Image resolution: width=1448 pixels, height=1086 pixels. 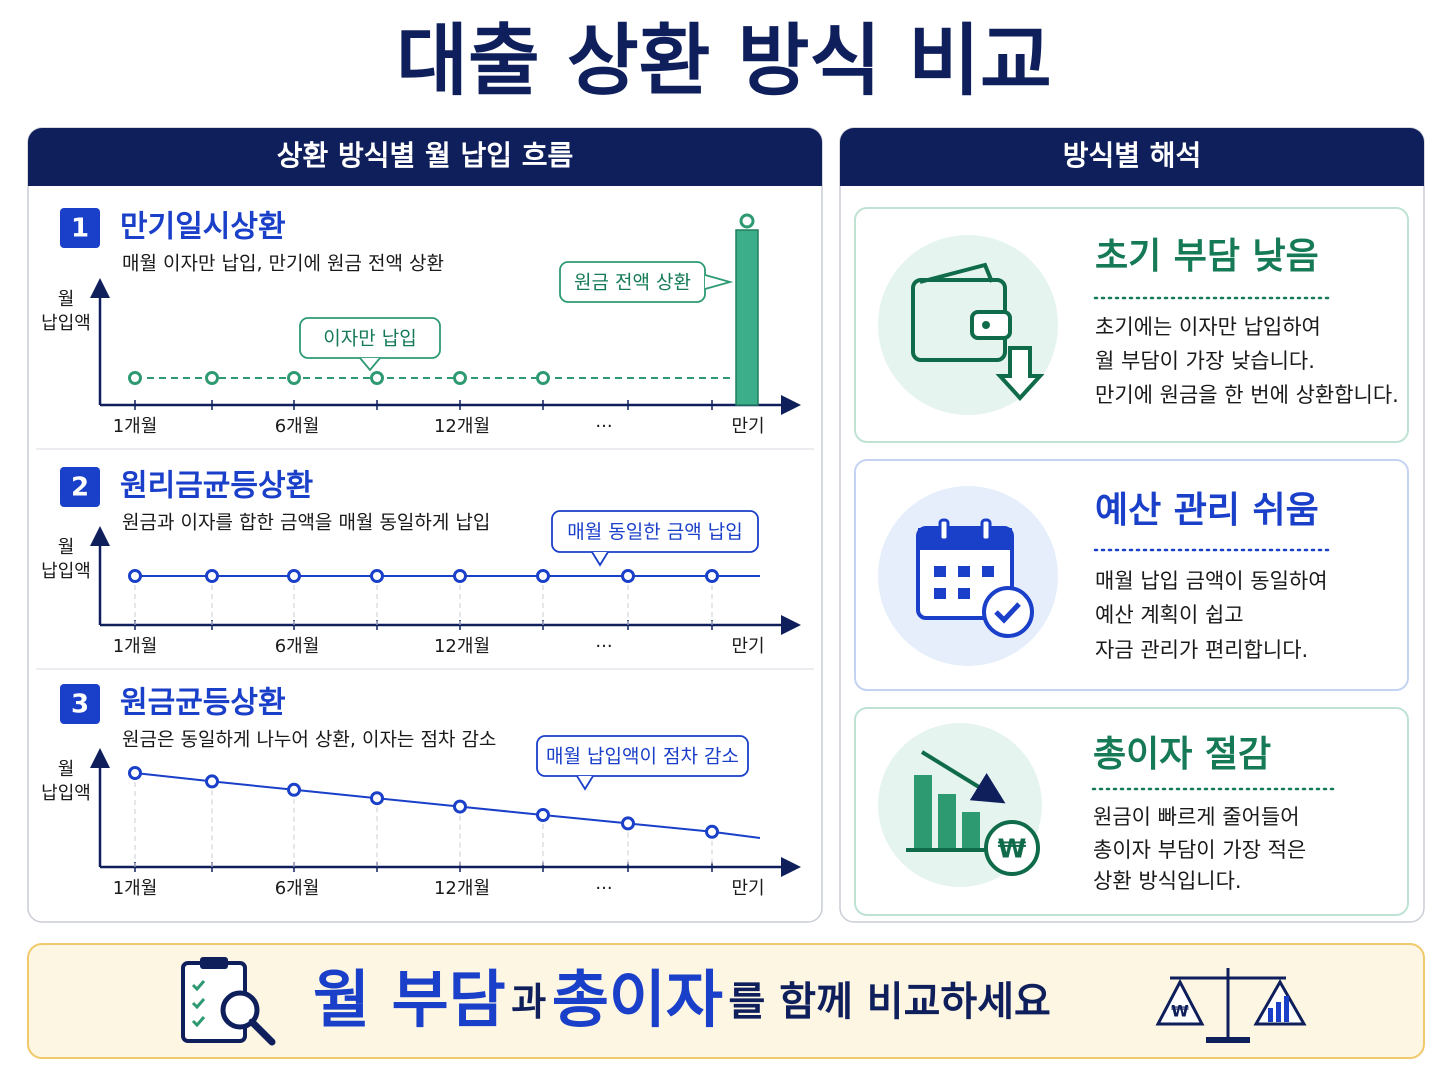 What do you see at coordinates (283, 264) in the screenshot?
I see `method-description: 매월 이자만 납입, 만기에 원금 전액 상환` at bounding box center [283, 264].